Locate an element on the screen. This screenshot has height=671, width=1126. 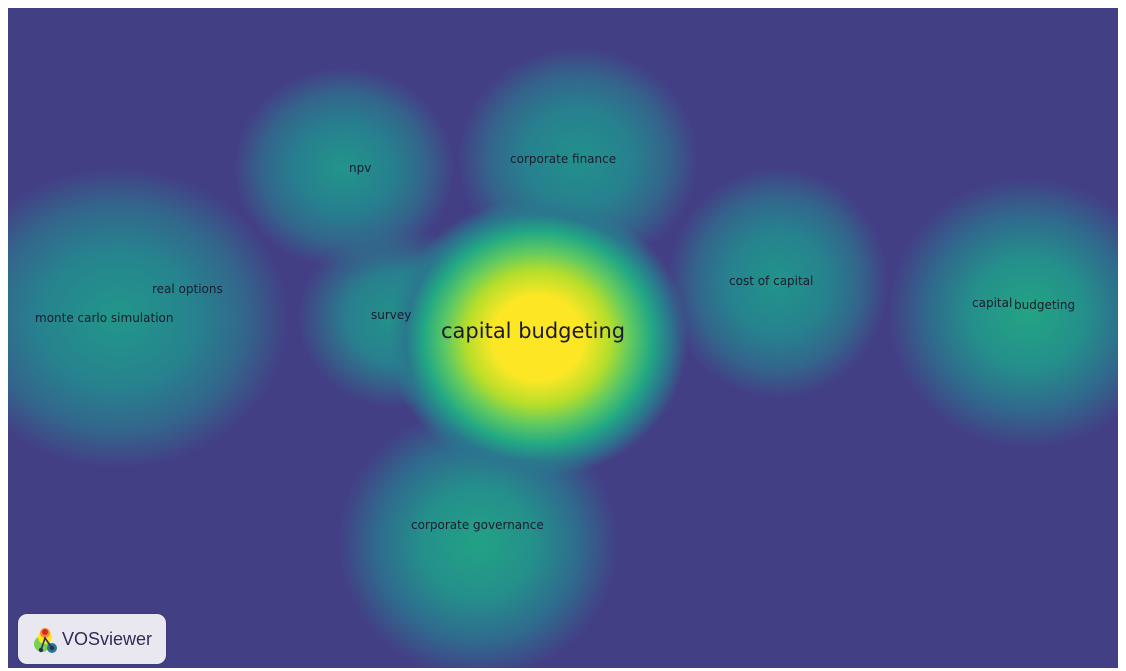
density-blob-capital-budgeting-right is located at coordinates (1003, 313).